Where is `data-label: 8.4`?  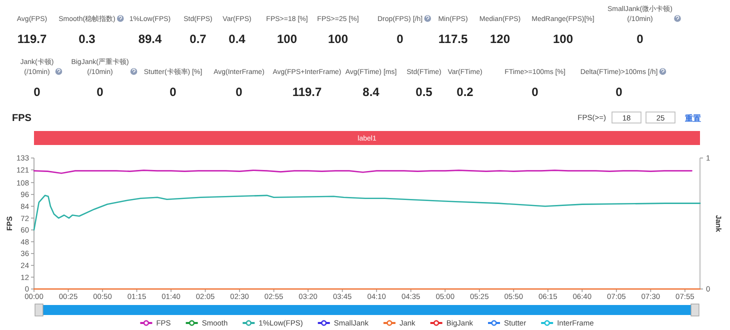 data-label: 8.4 is located at coordinates (371, 92).